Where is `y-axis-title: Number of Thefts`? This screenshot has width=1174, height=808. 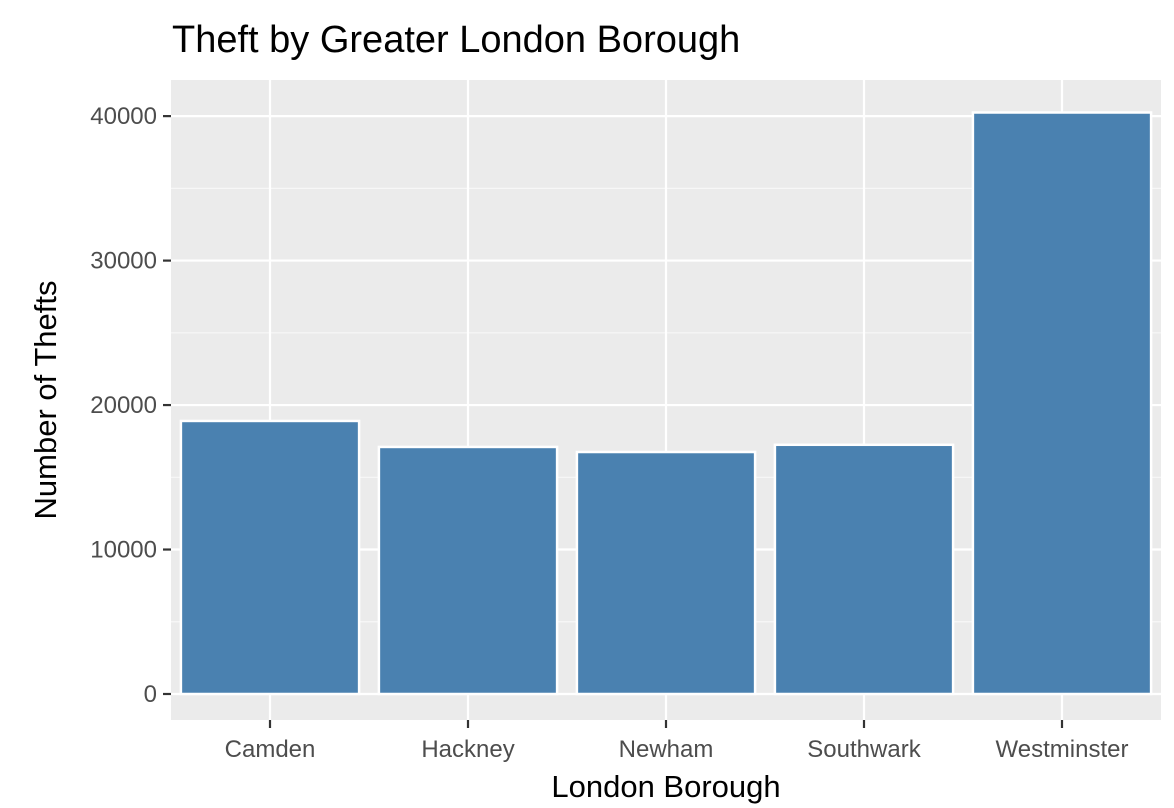
y-axis-title: Number of Thefts is located at coordinates (45, 400).